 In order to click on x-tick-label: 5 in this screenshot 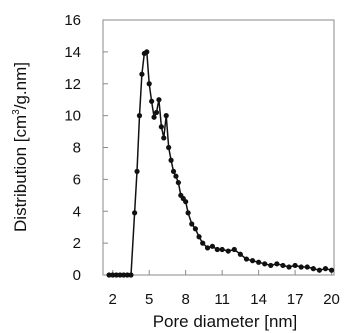, I will do `click(149, 299)`.